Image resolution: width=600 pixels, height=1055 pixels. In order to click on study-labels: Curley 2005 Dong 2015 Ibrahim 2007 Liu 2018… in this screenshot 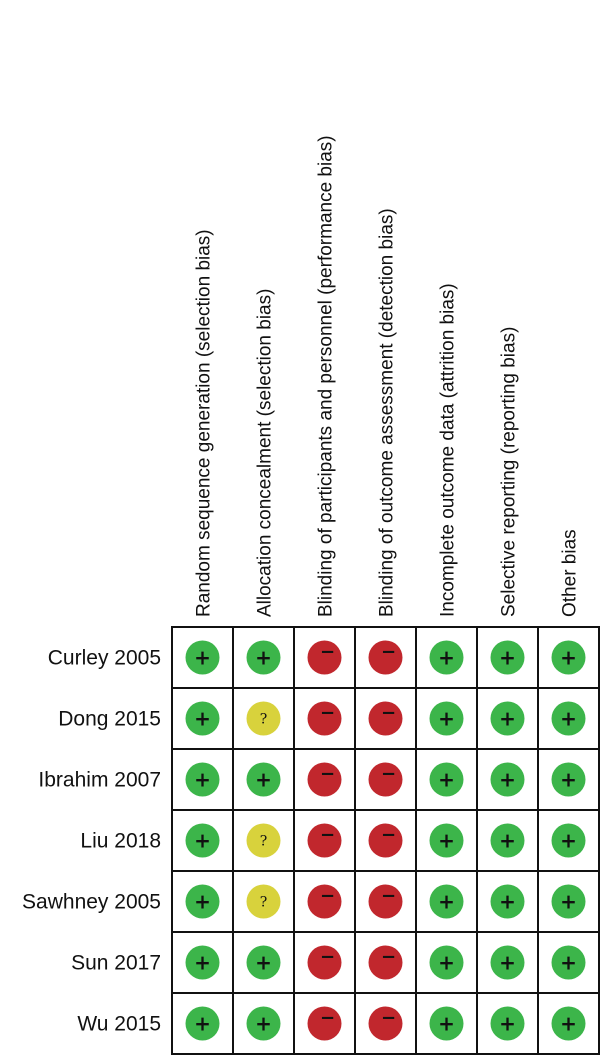, I will do `click(91, 841)`.